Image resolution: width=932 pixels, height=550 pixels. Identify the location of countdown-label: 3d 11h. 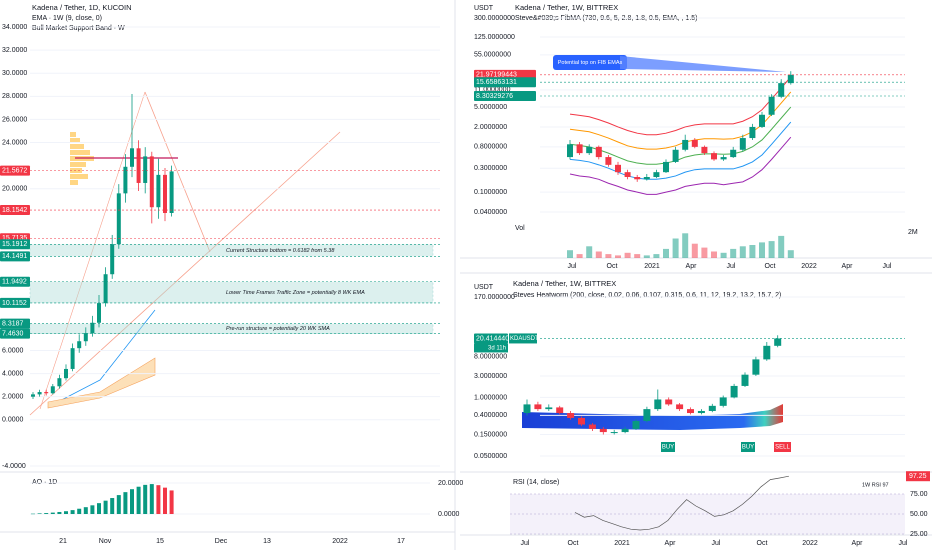
(497, 349).